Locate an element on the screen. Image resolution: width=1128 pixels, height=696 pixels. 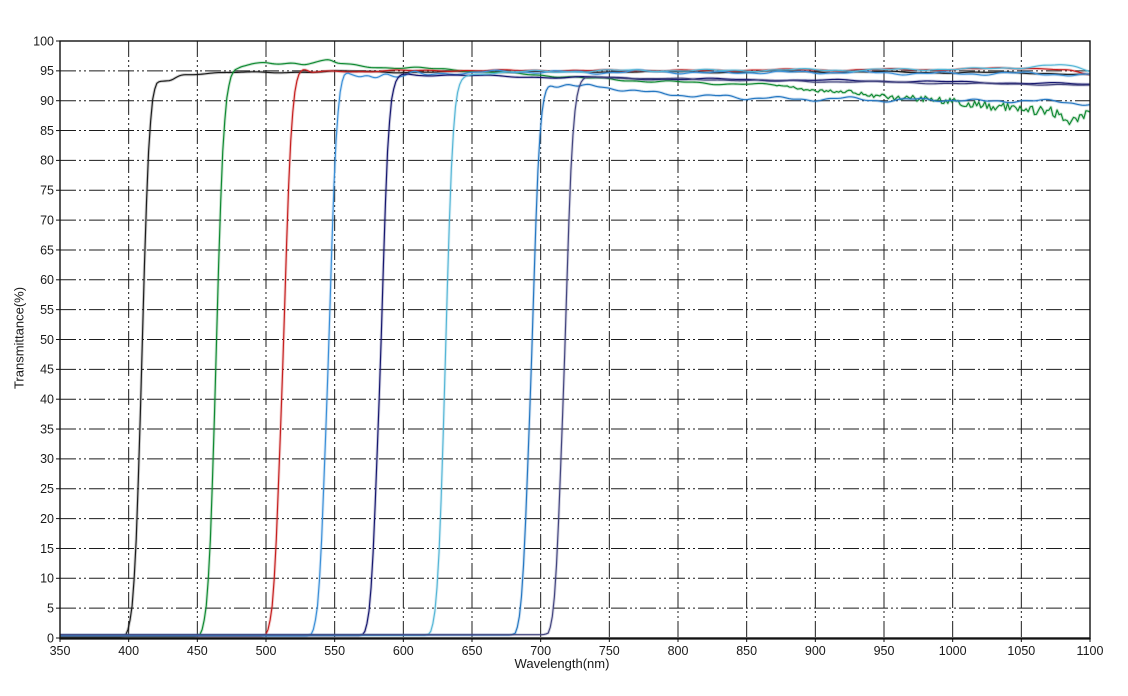
y-tick-label: 20 is located at coordinates (47, 519).